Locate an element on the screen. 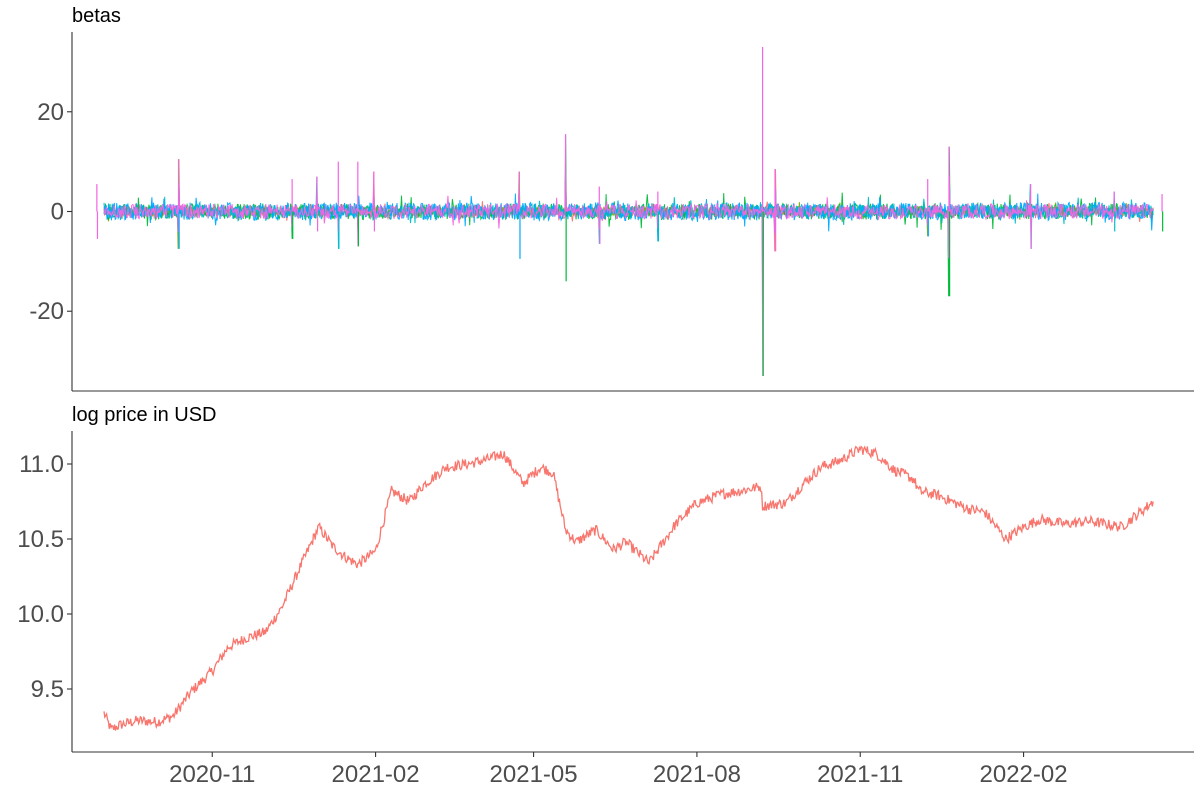 The height and width of the screenshot is (800, 1200). x-tick-label: 2021-02 is located at coordinates (376, 774).